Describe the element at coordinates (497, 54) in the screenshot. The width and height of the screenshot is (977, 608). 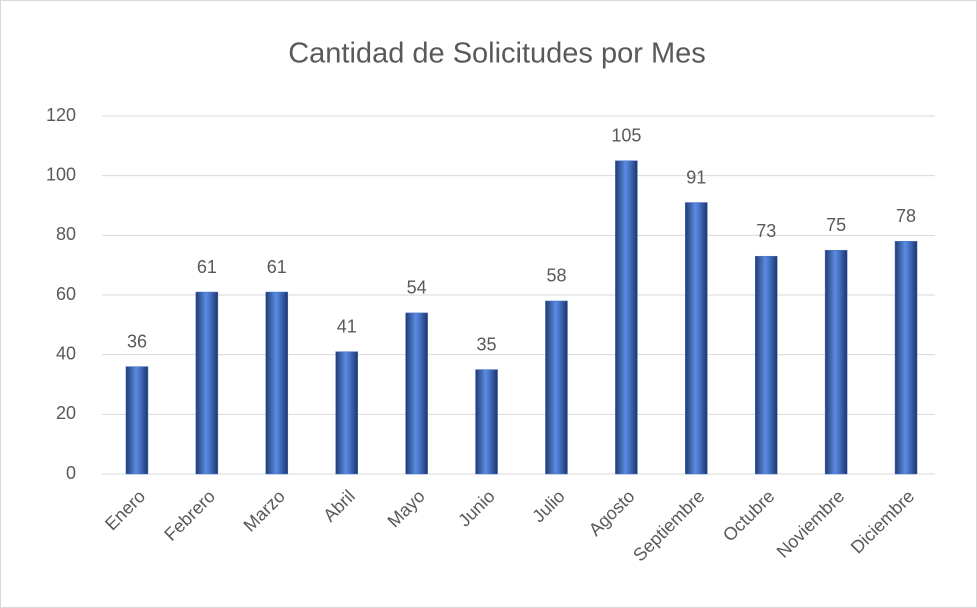
I see `chart-title: Cantidad de Solicitudes por Mes` at that location.